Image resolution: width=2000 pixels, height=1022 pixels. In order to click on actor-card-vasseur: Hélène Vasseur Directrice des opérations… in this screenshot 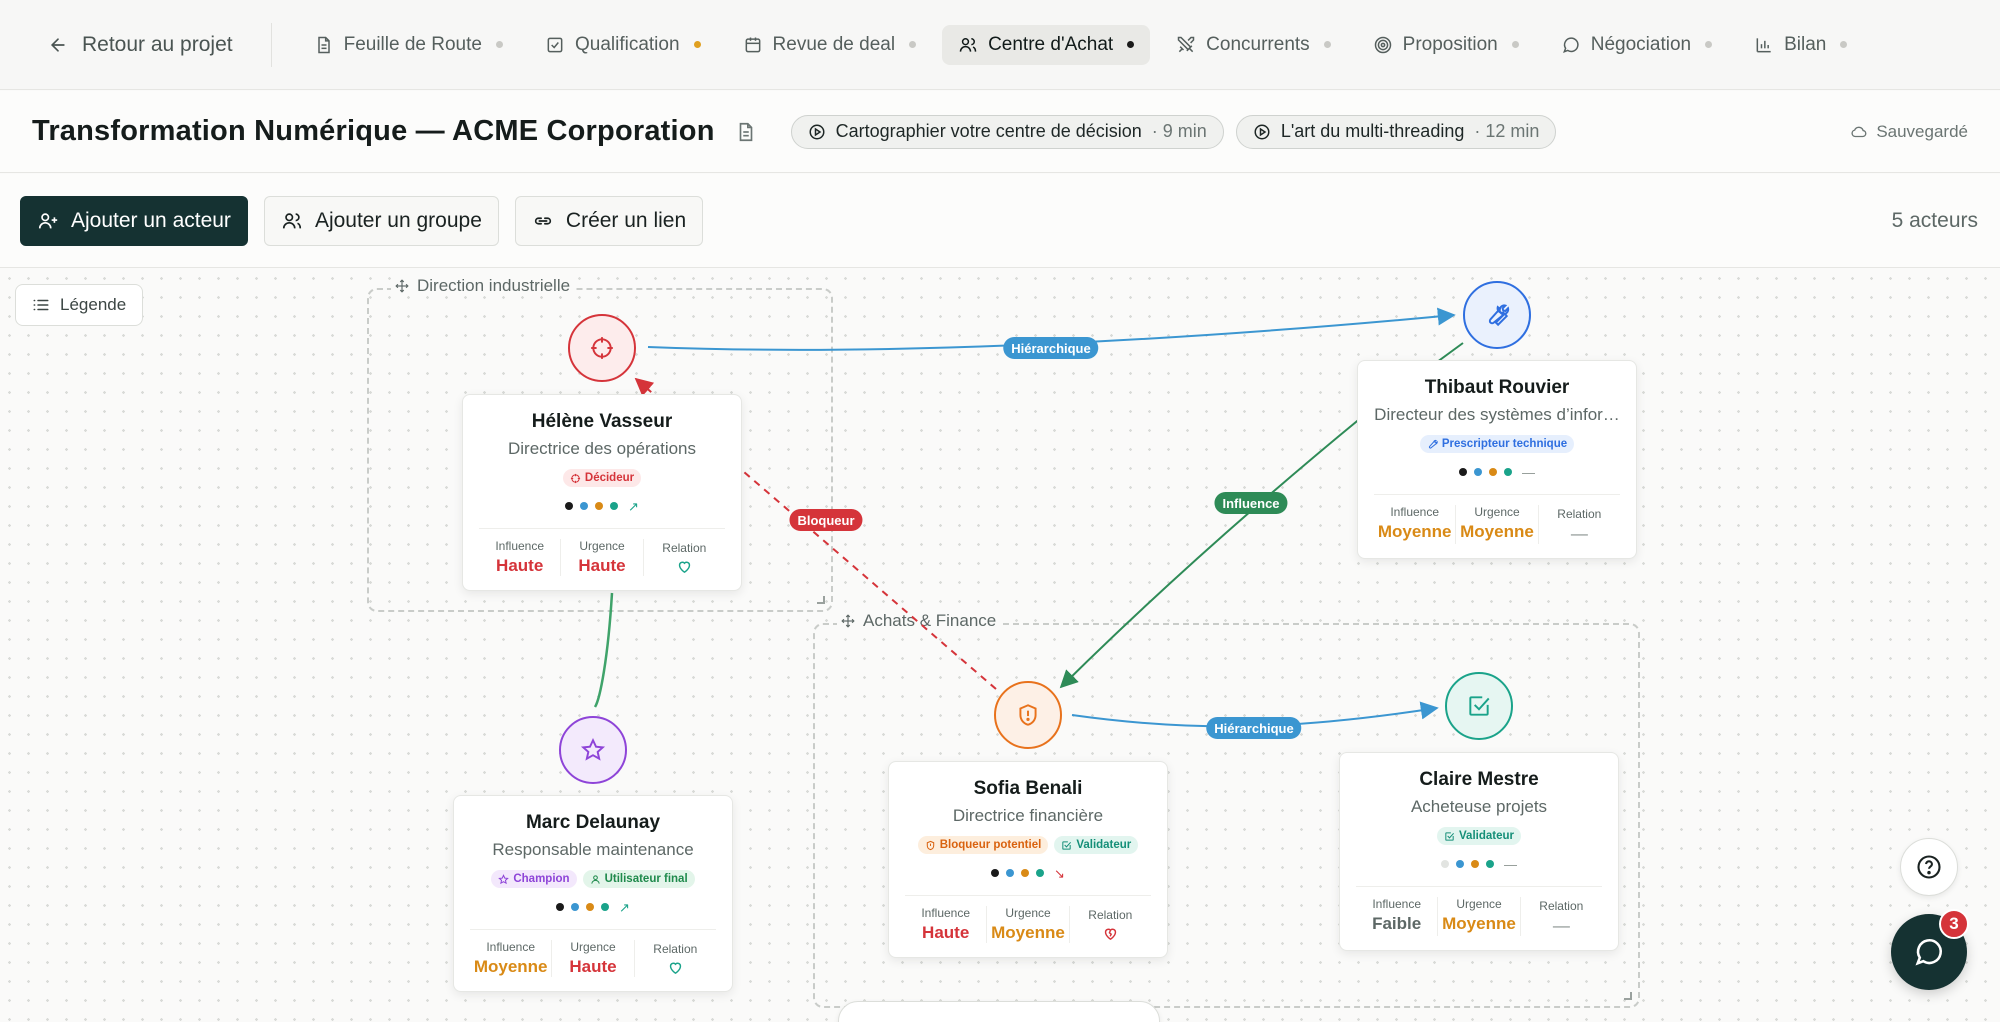, I will do `click(602, 492)`.